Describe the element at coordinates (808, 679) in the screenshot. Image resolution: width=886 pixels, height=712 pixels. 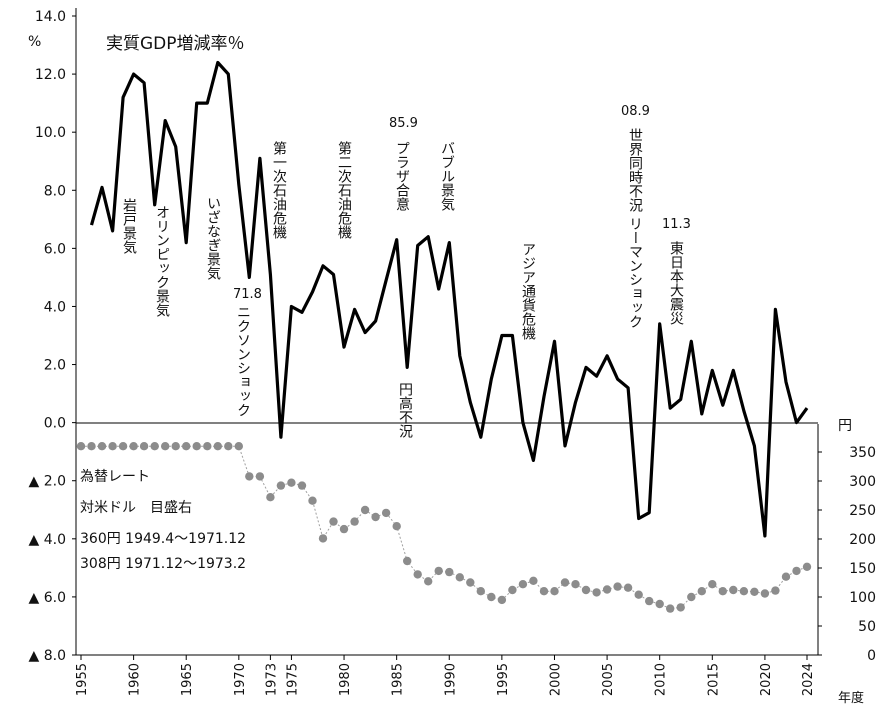
I see `x-tick-label: 2024` at that location.